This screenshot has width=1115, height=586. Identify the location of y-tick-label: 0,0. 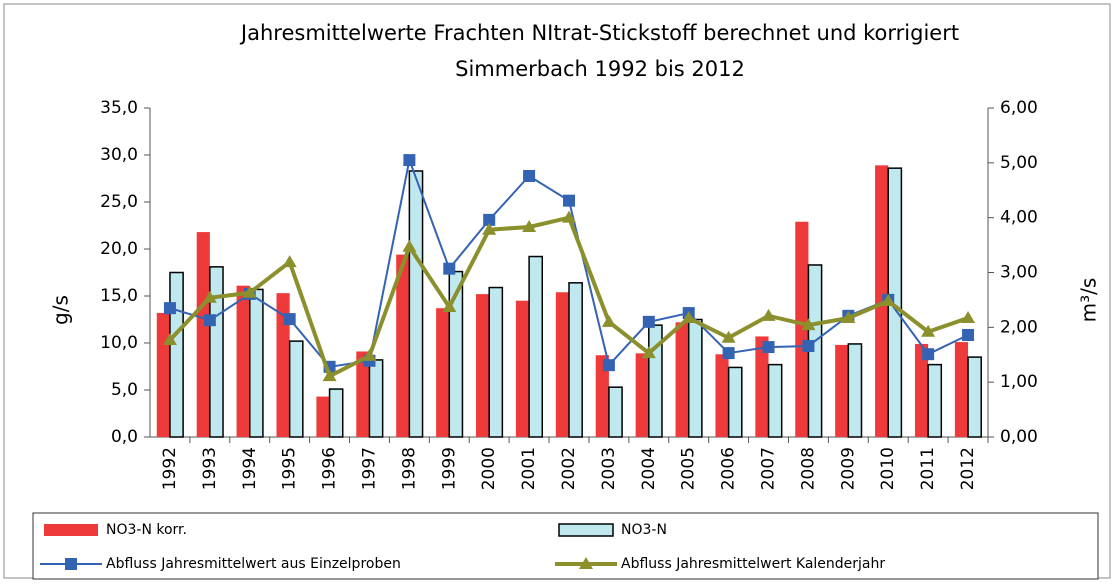
(124, 437).